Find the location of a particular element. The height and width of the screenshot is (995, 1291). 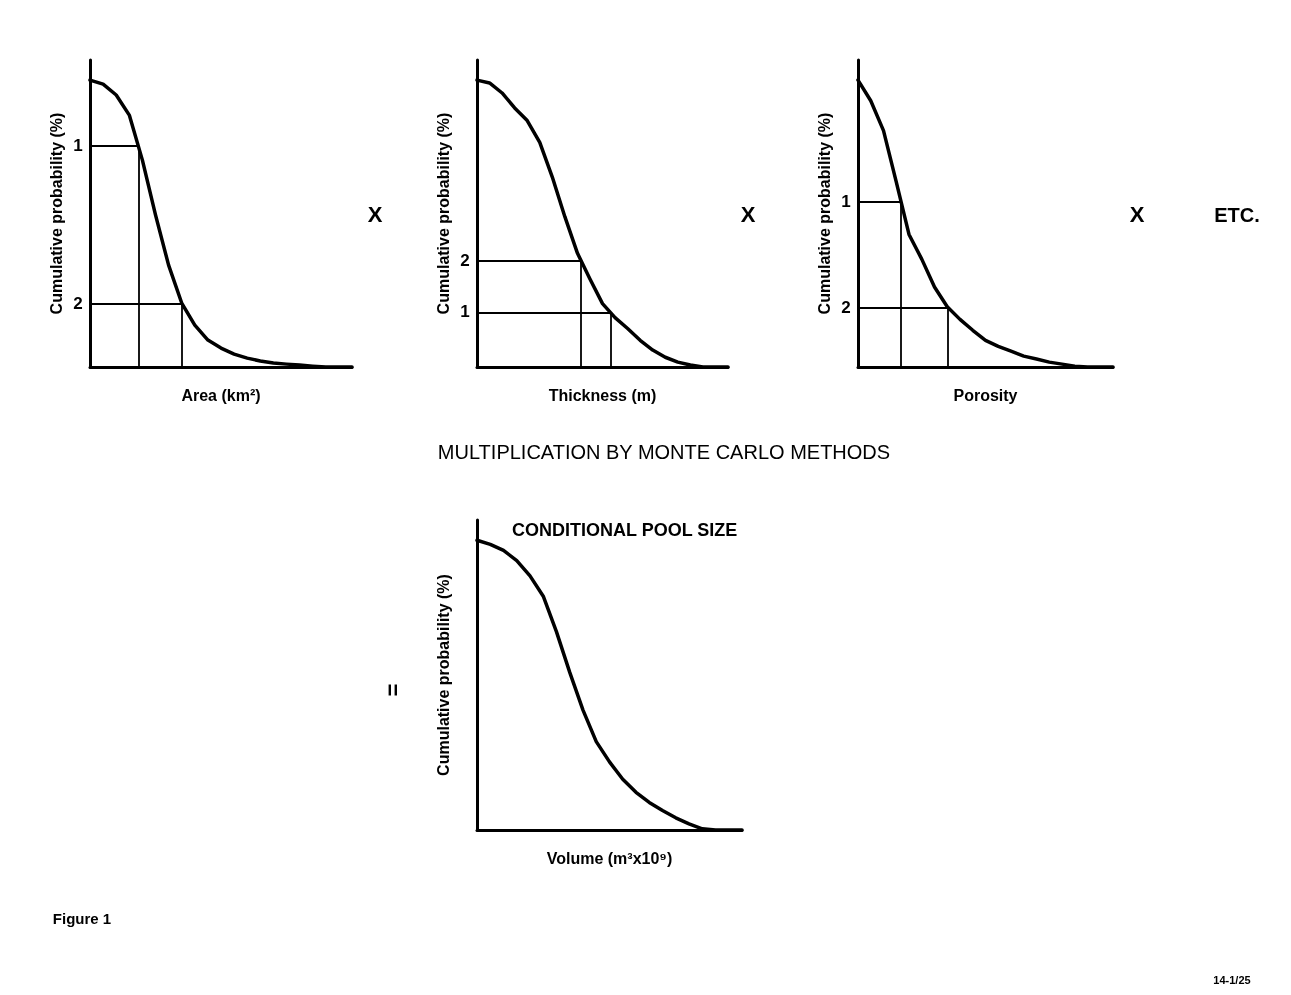

text: MULTIPLICATION BY MONTE CARLO METHODS is located at coordinates (664, 452).